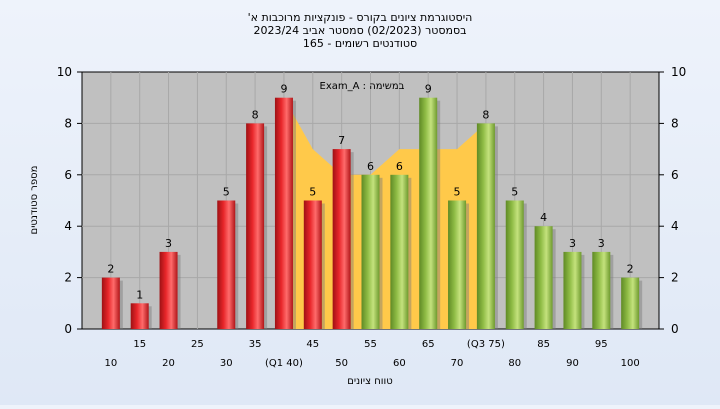 This screenshot has width=720, height=409. I want to click on y-ticks-left: 0 2 4 6 8 10, so click(69, 200).